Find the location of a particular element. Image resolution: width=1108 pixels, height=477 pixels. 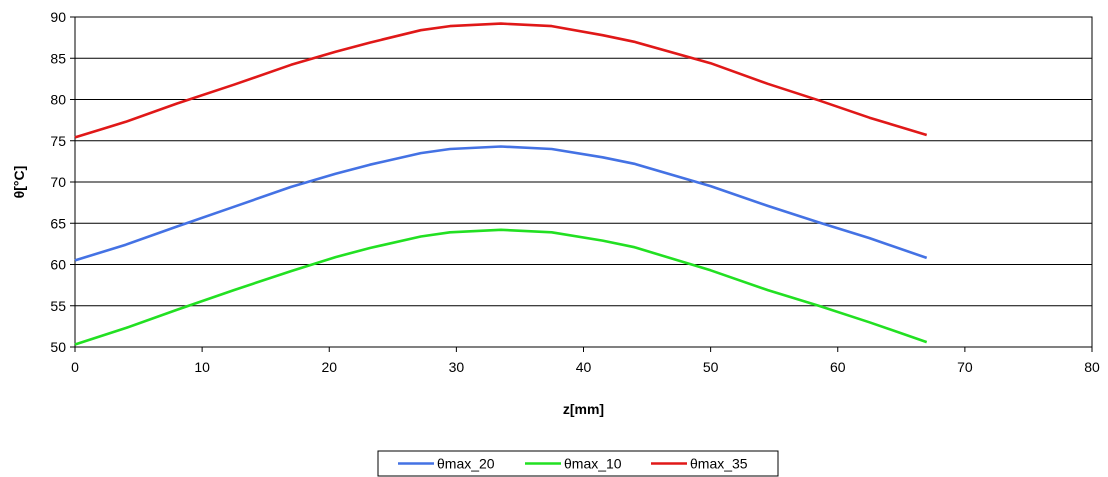

y-tick-label: 50 is located at coordinates (58, 347).